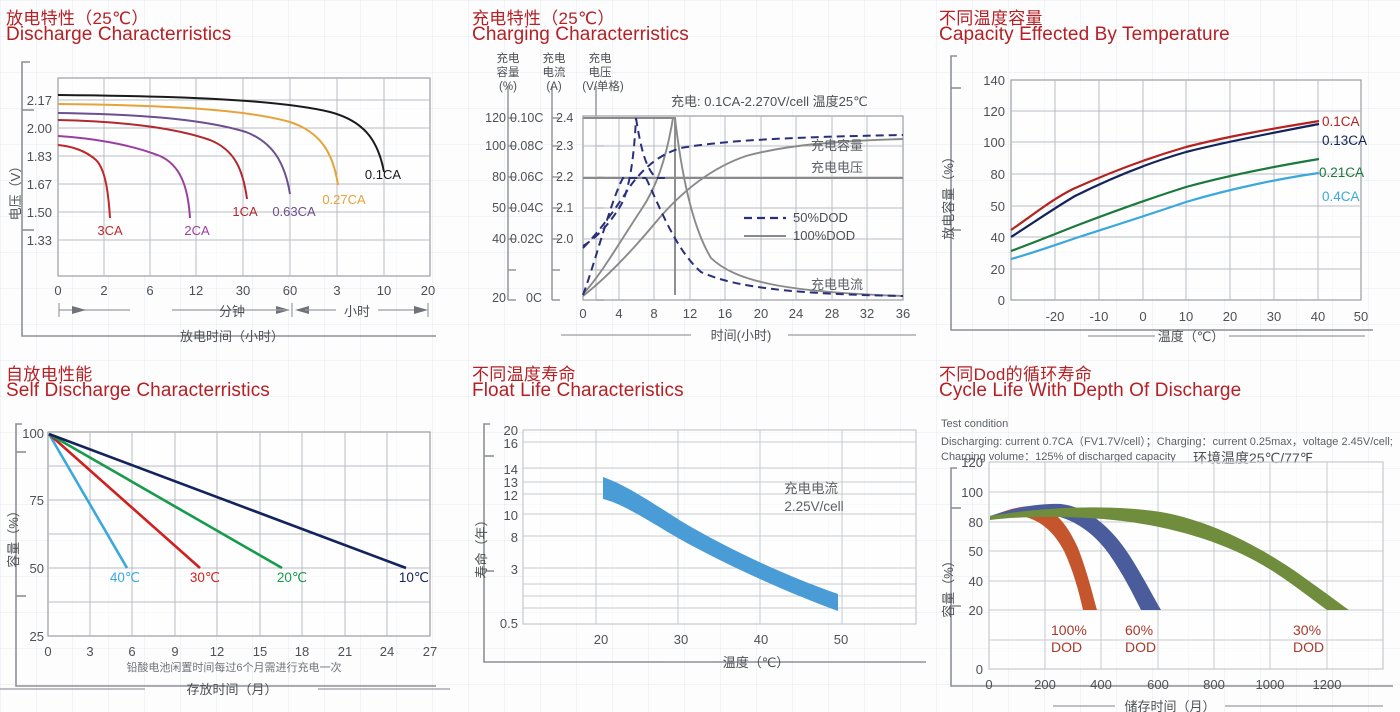 This screenshot has height=712, width=1400. I want to click on x-tick-label: 18, so click(302, 651).